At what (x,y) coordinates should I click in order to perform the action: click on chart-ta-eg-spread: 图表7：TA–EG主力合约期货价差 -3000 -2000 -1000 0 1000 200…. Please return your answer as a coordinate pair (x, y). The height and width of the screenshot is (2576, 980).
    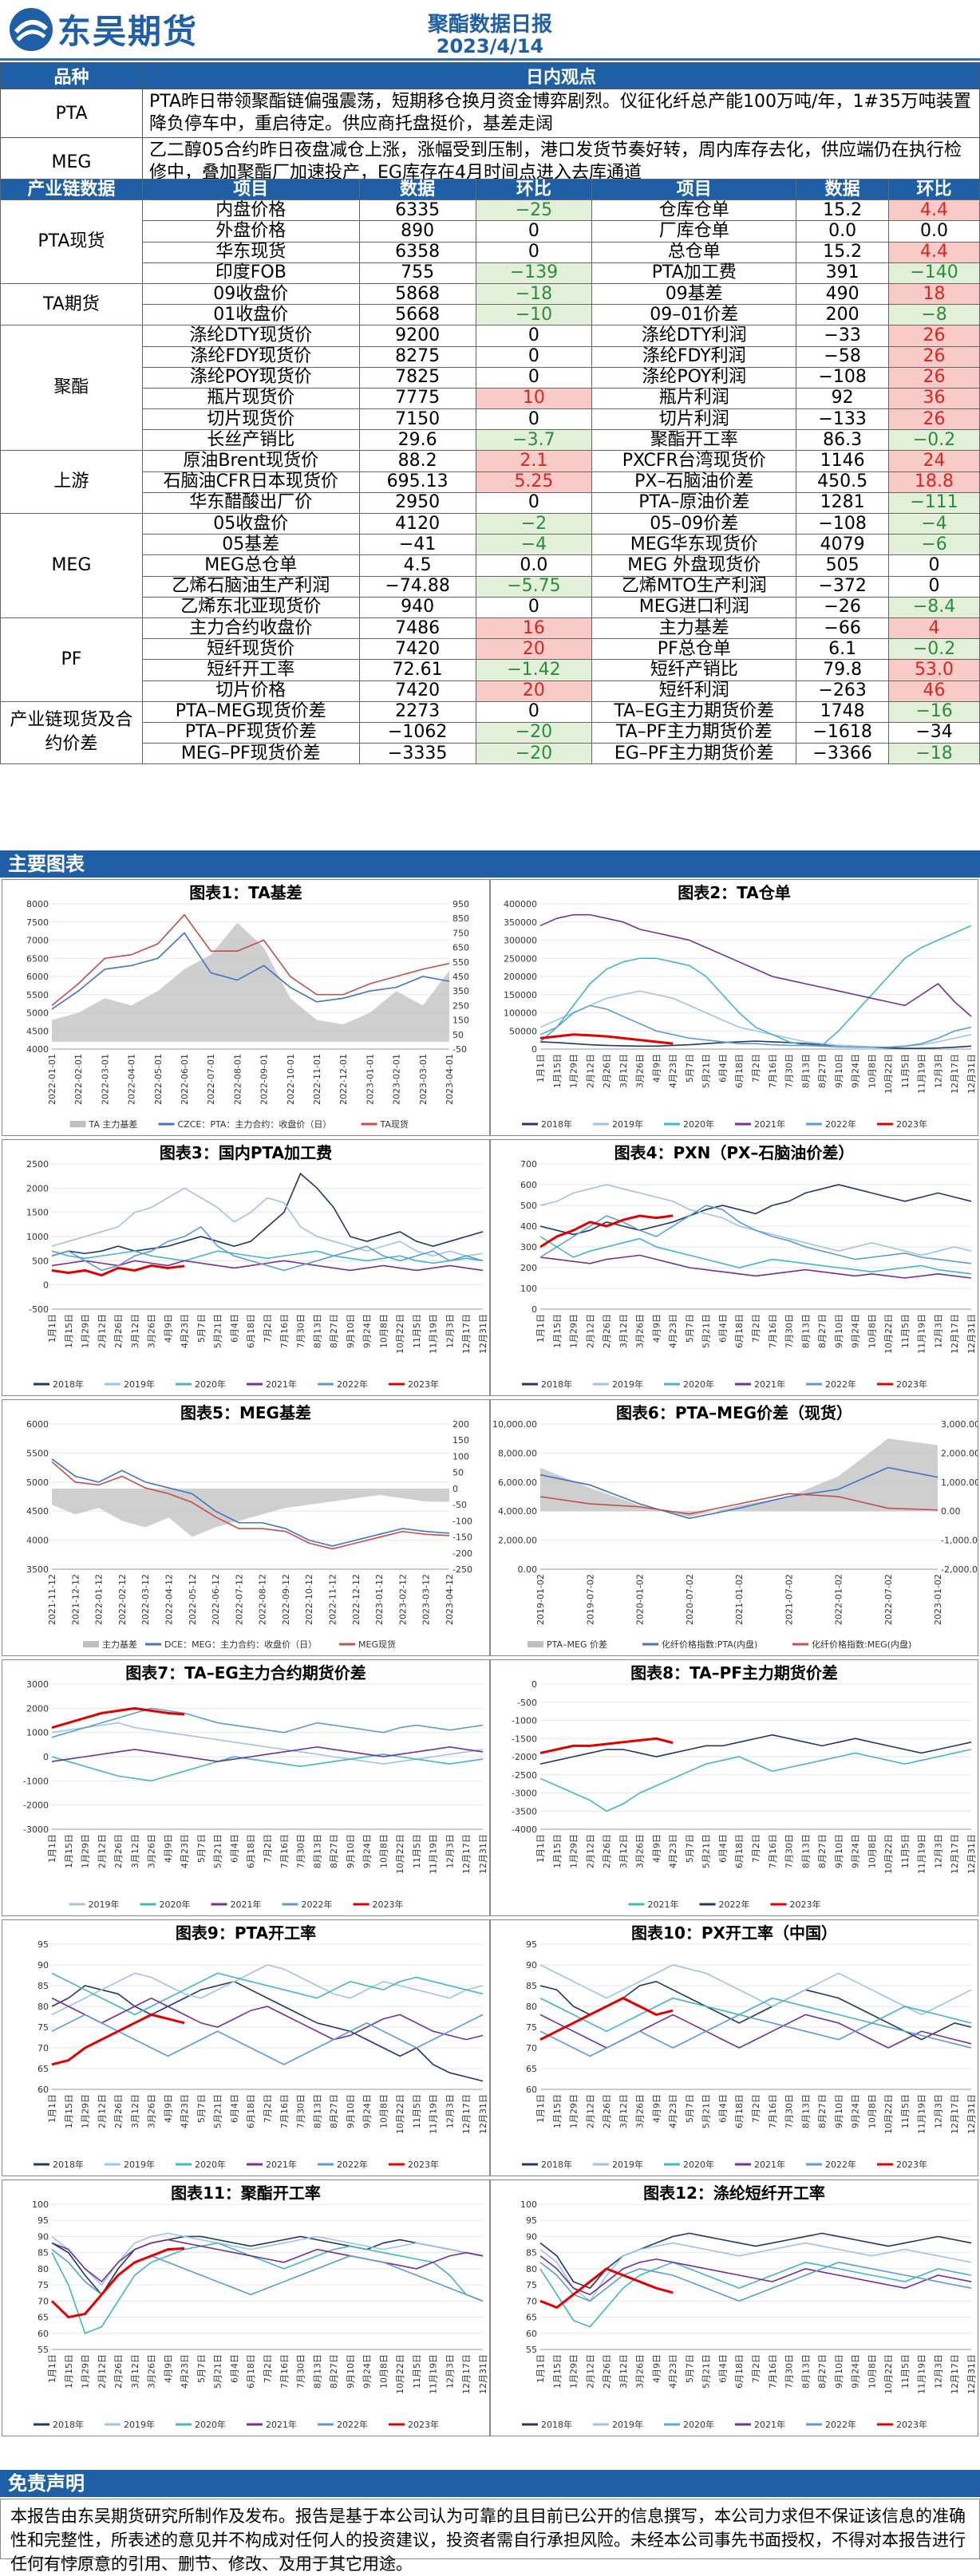
    Looking at the image, I should click on (246, 1788).